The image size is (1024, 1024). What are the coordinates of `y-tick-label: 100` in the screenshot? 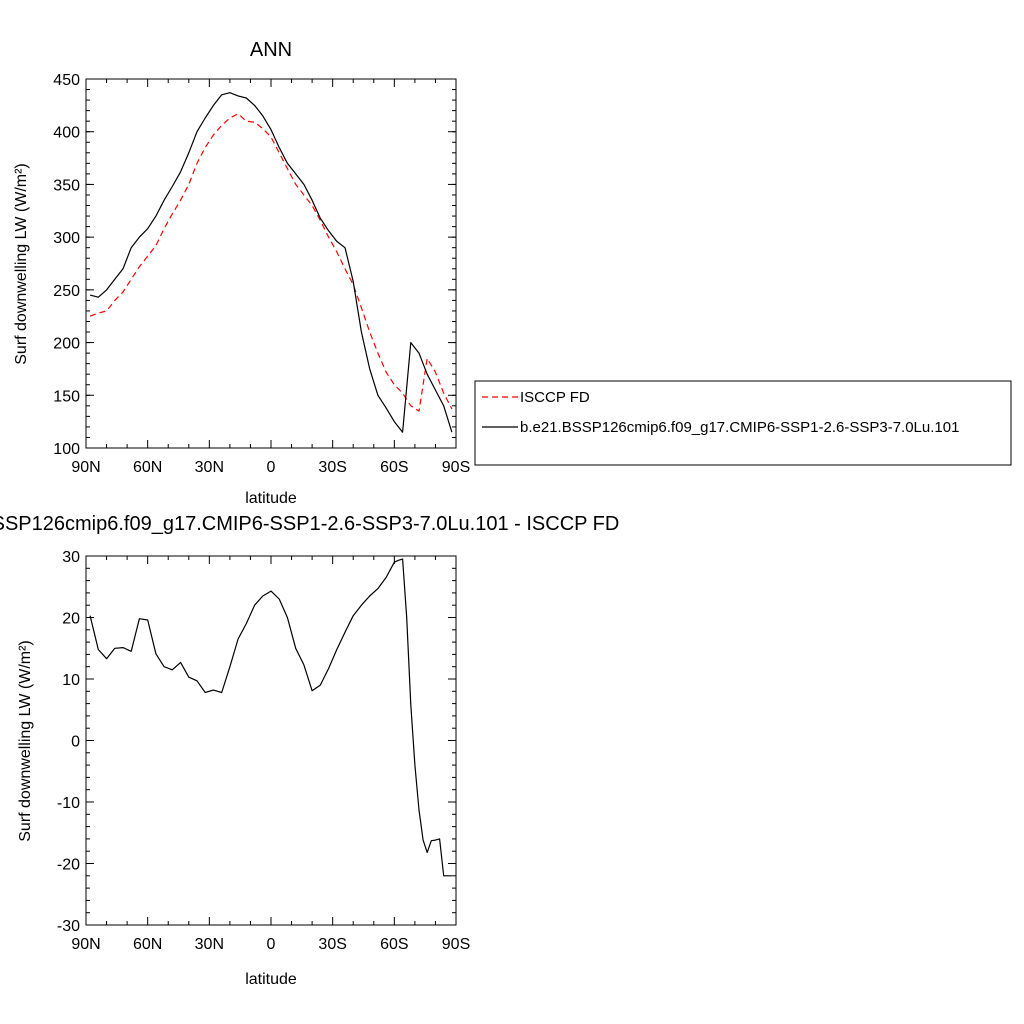 It's located at (66, 449).